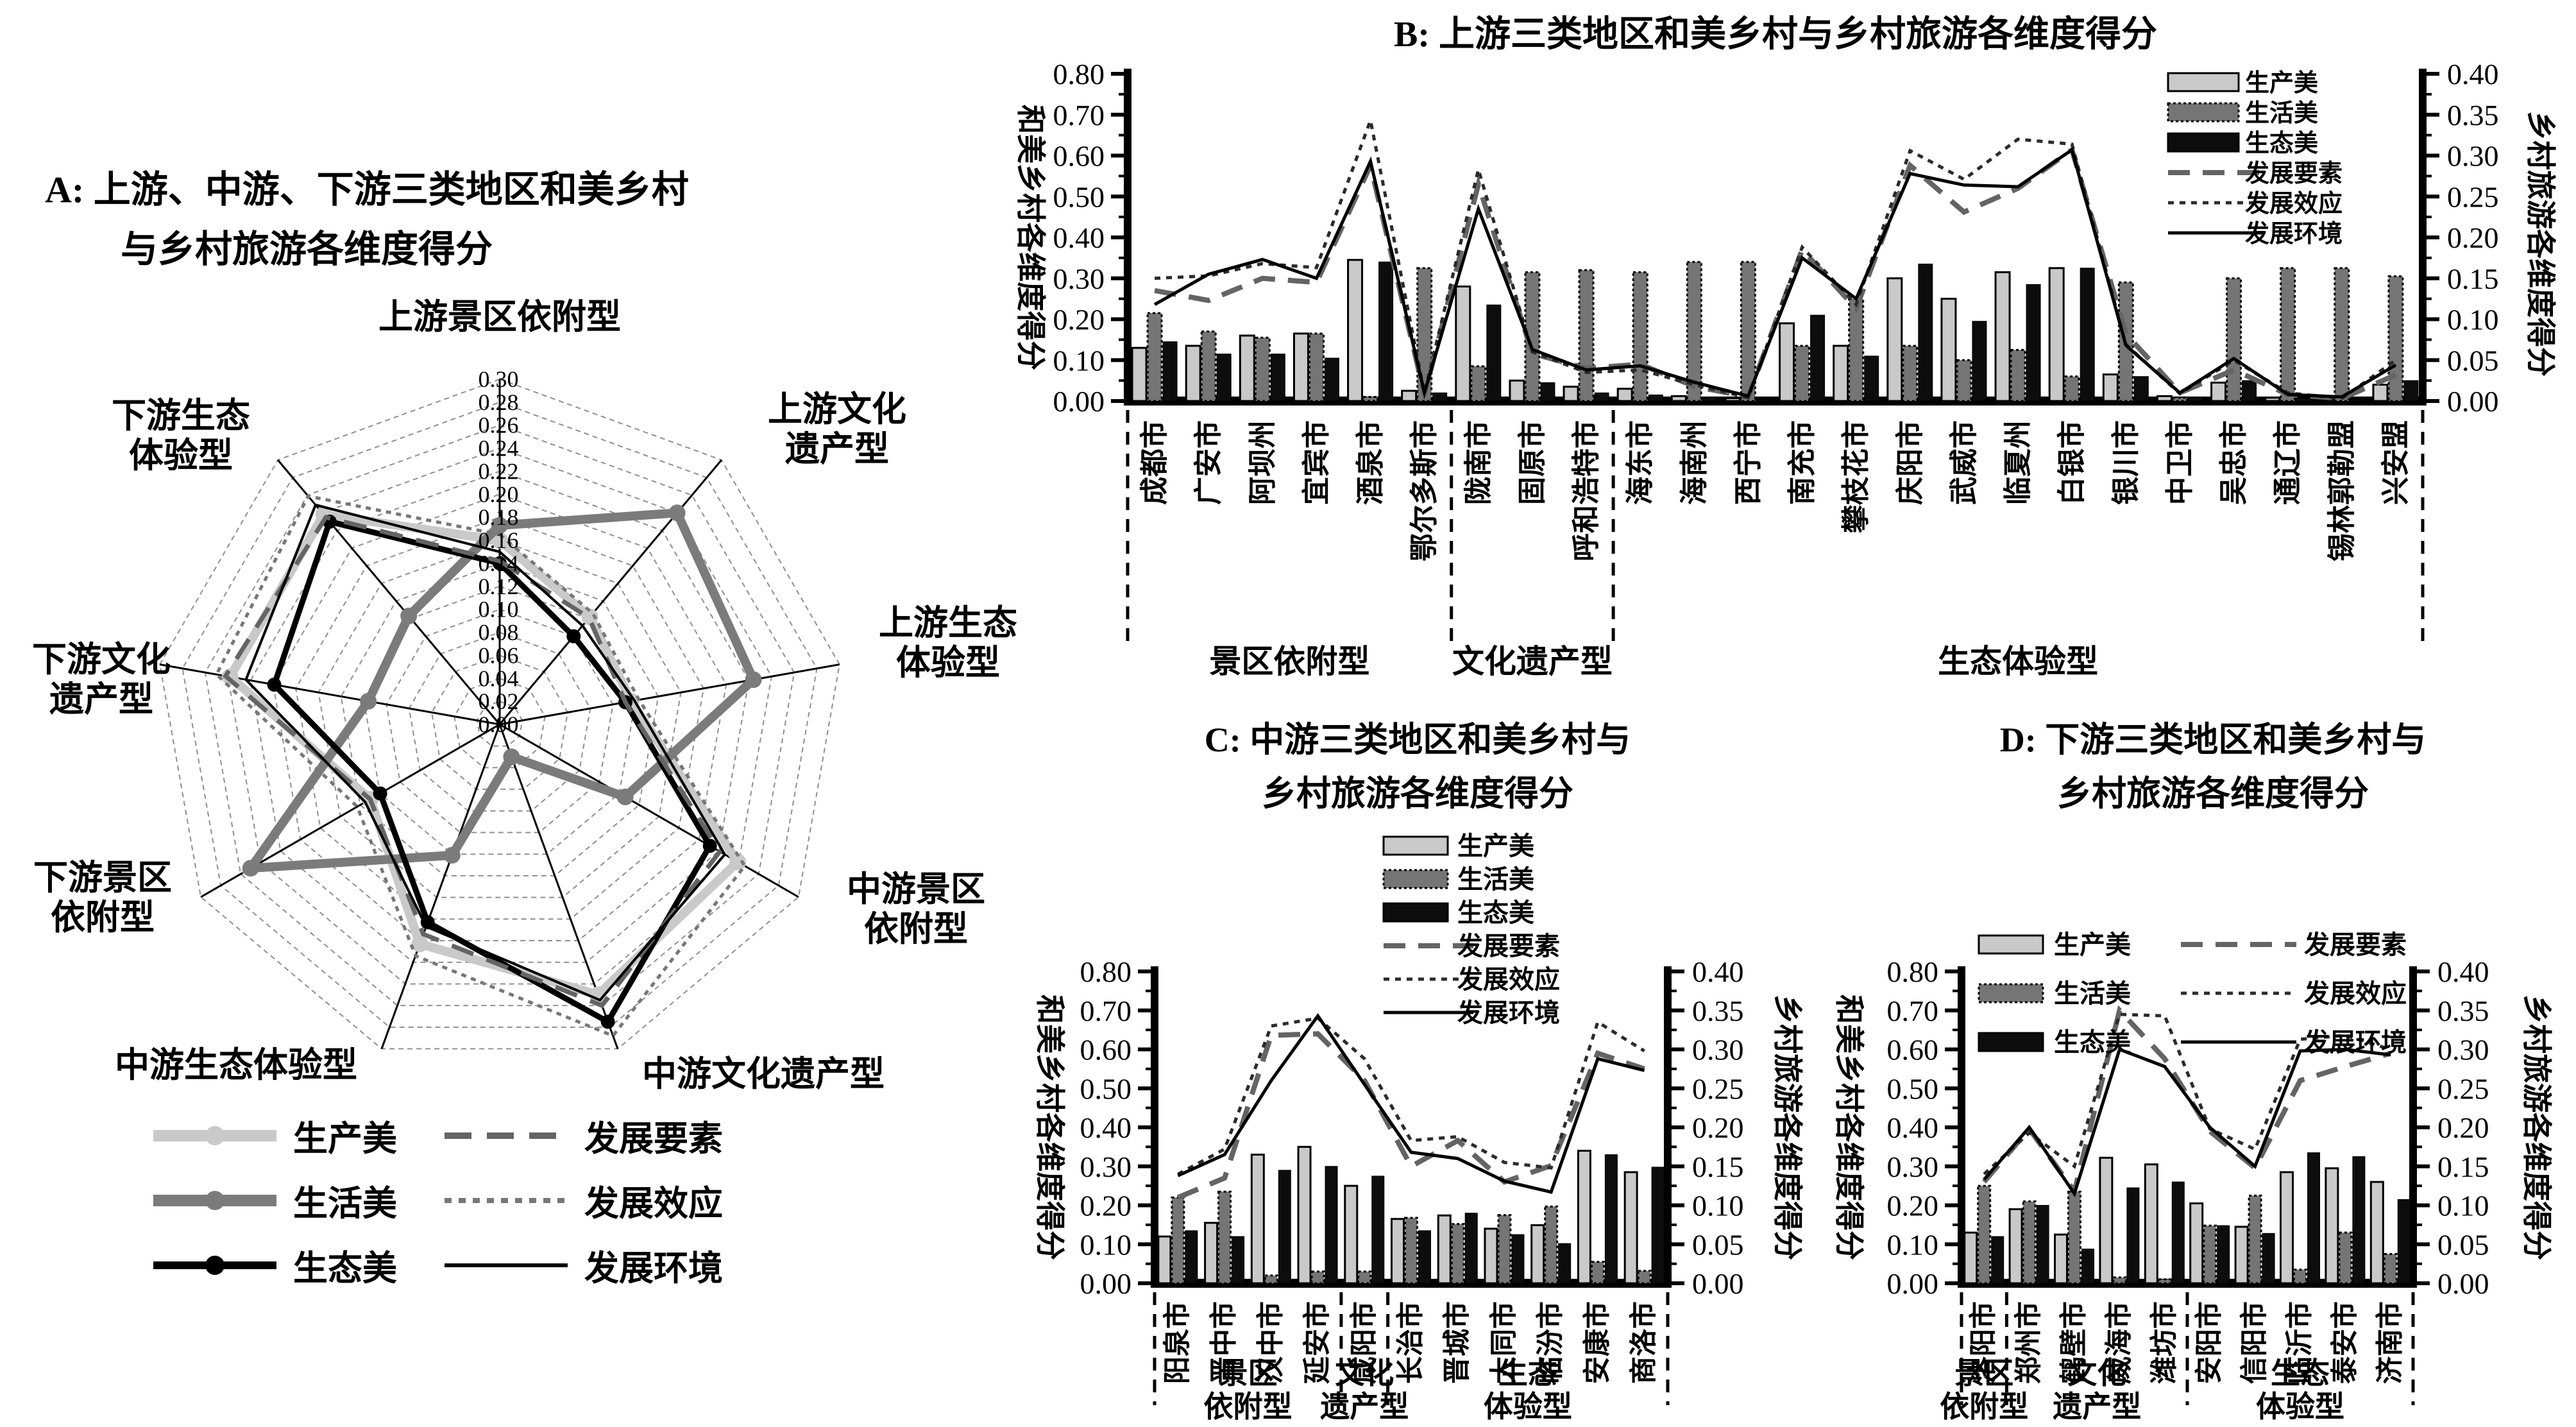 The image size is (2576, 1427). What do you see at coordinates (2390, 1342) in the screenshot?
I see `svg-text: 济南市` at bounding box center [2390, 1342].